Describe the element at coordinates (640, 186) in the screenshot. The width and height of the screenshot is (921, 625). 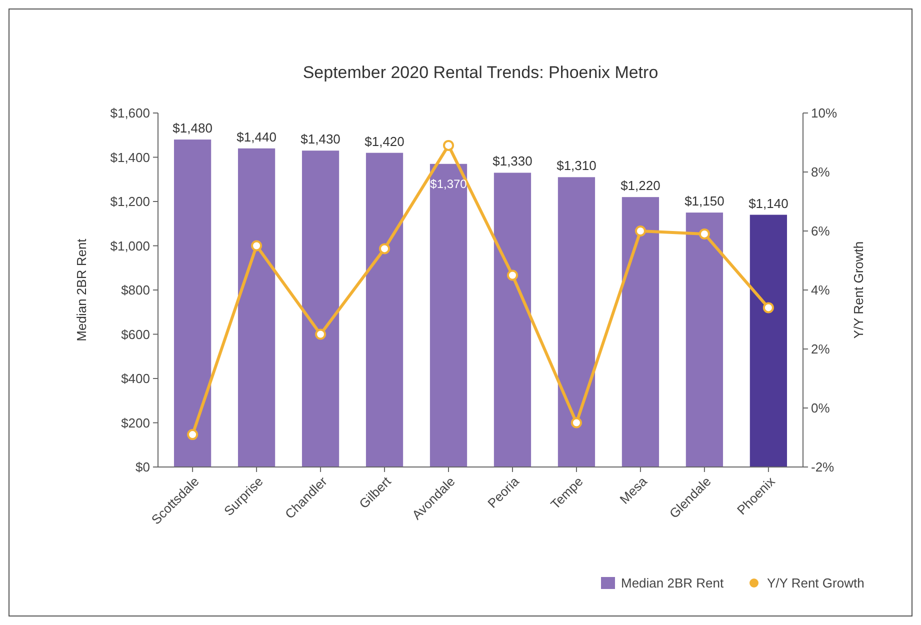
I see `data-label: $1,220` at that location.